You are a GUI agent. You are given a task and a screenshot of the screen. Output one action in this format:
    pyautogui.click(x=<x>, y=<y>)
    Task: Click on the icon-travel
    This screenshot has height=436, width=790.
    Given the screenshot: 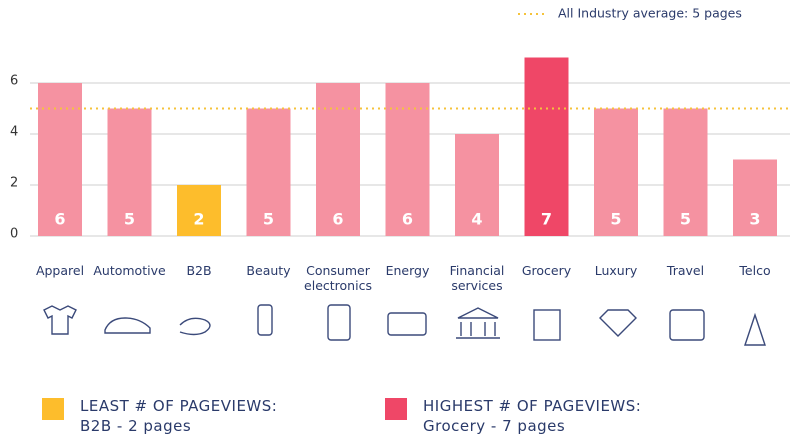 What is the action you would take?
    pyautogui.click(x=687, y=325)
    